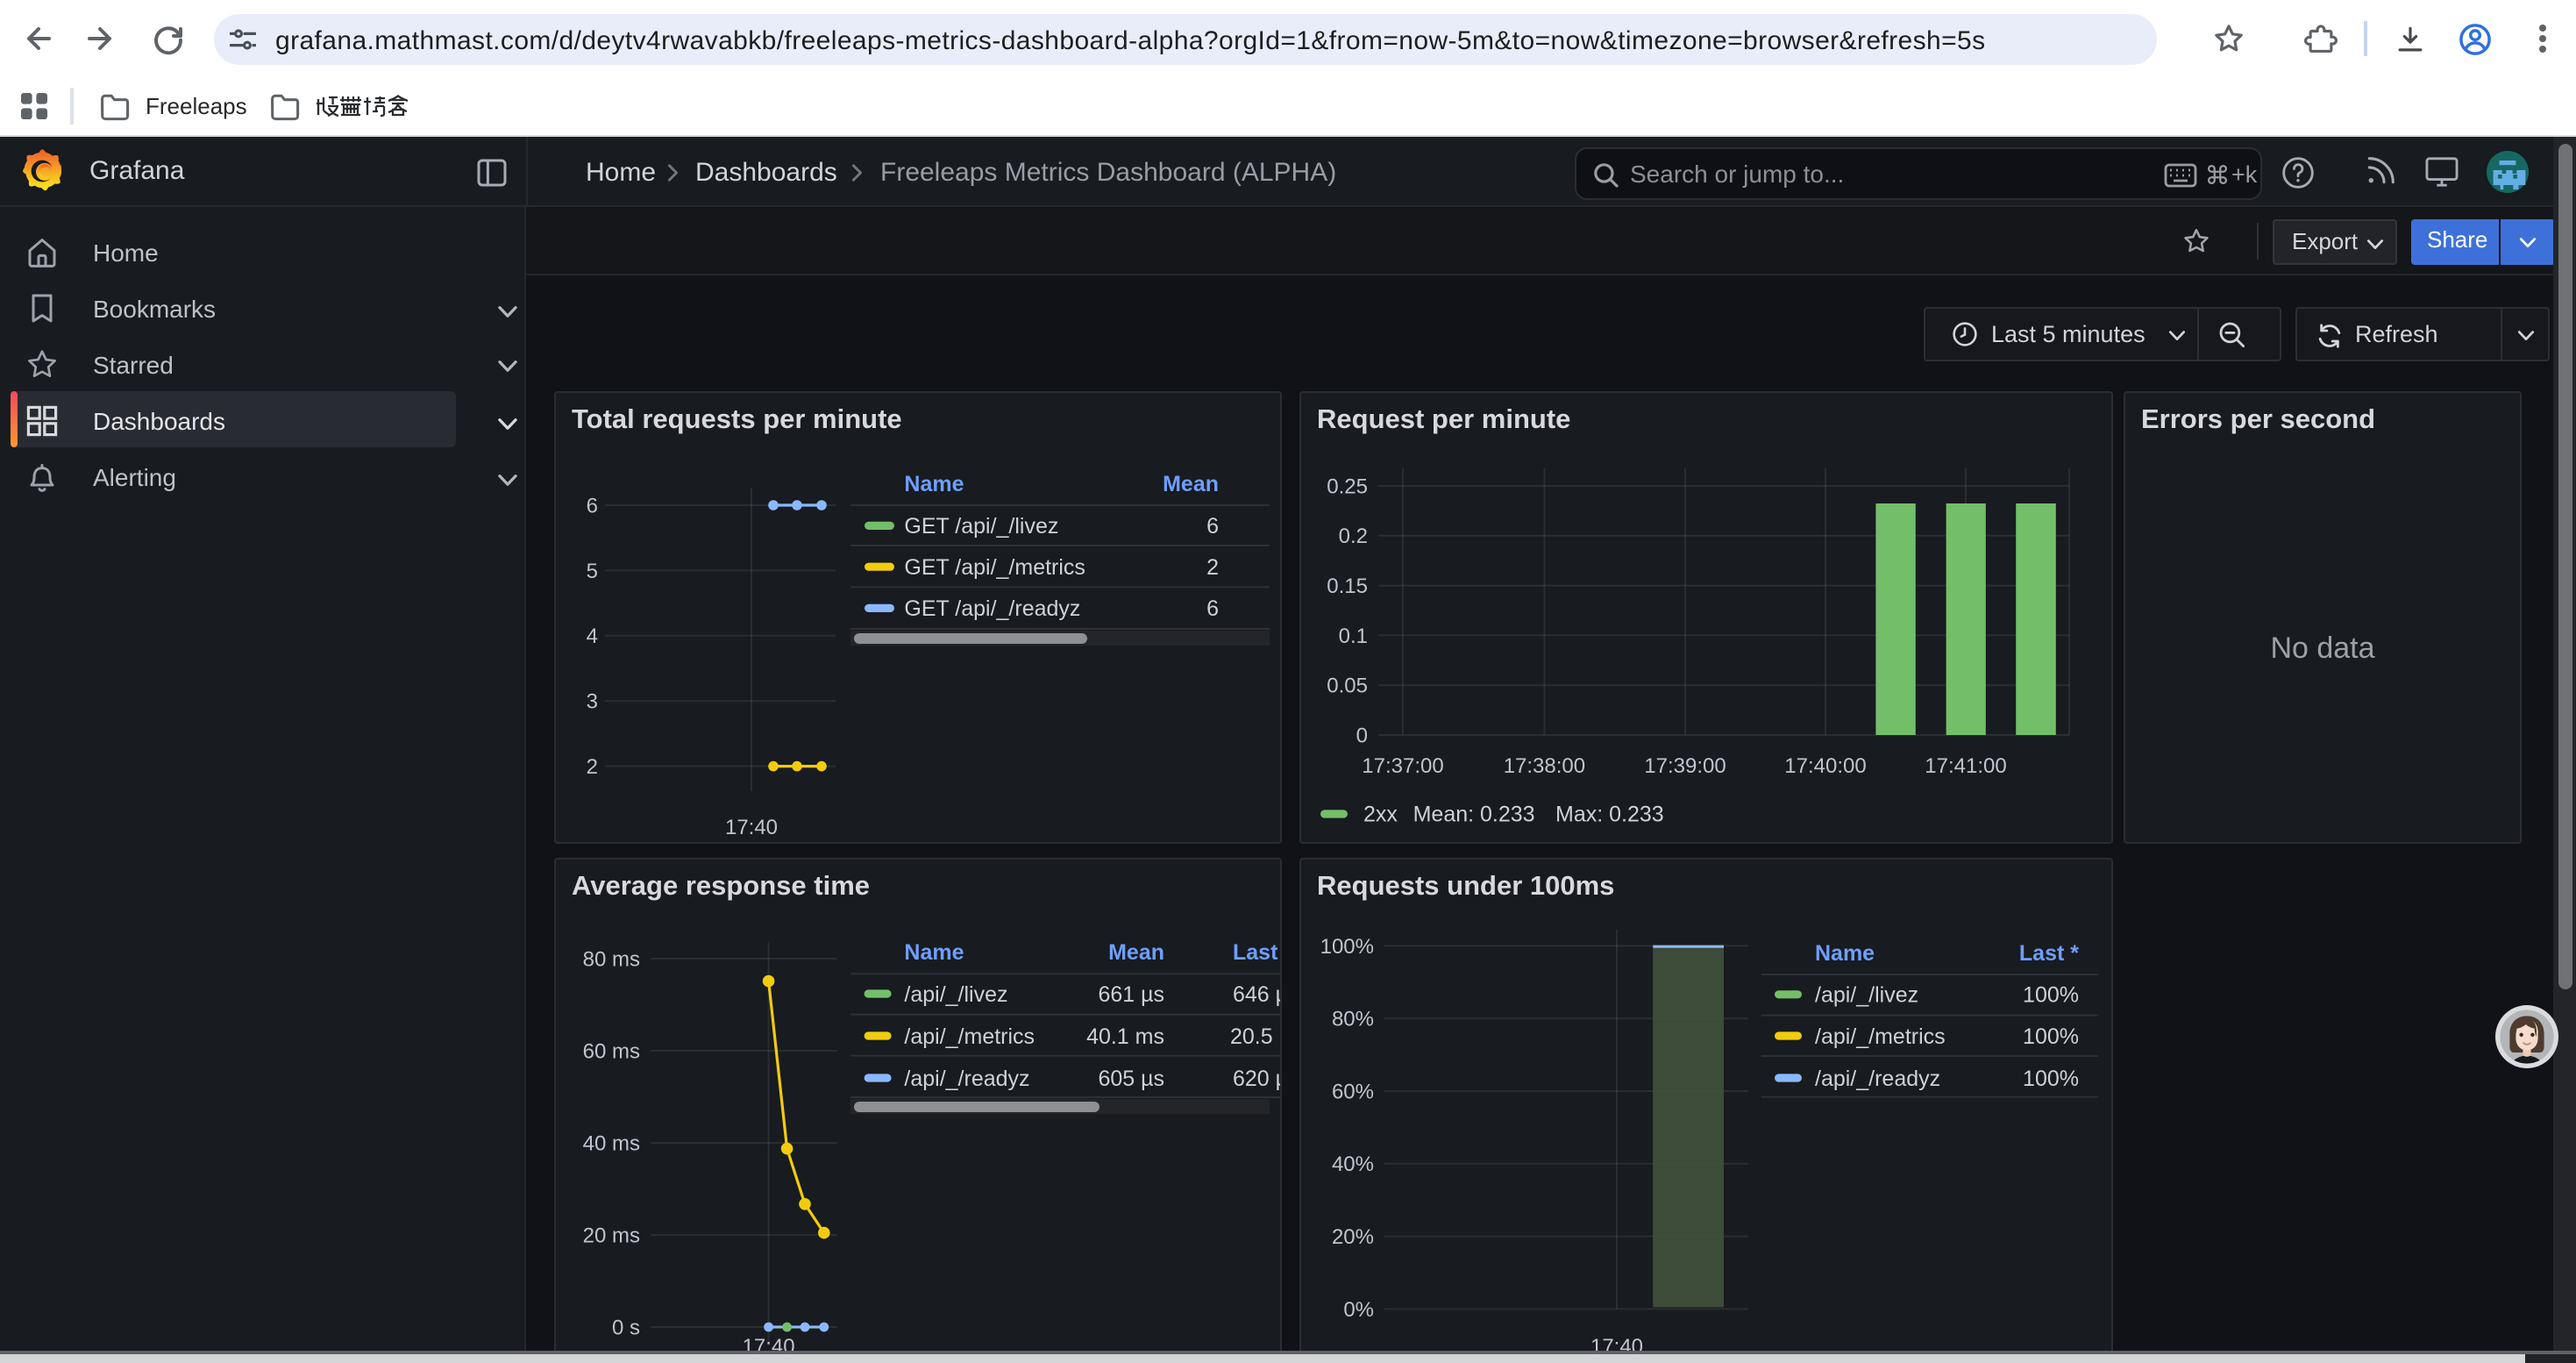 This screenshot has height=1363, width=2576. What do you see at coordinates (592, 571) in the screenshot?
I see `svg-text: 5` at bounding box center [592, 571].